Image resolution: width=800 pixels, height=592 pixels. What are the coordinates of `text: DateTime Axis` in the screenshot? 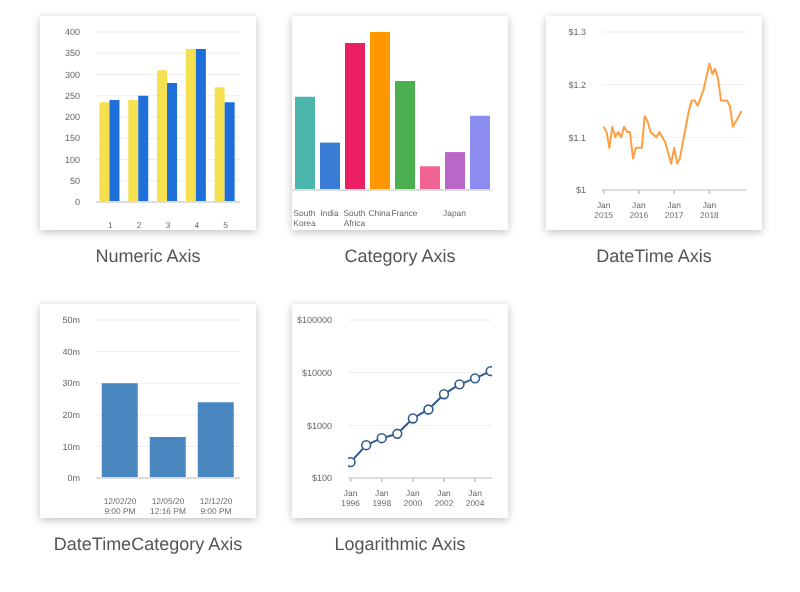 It's located at (654, 256).